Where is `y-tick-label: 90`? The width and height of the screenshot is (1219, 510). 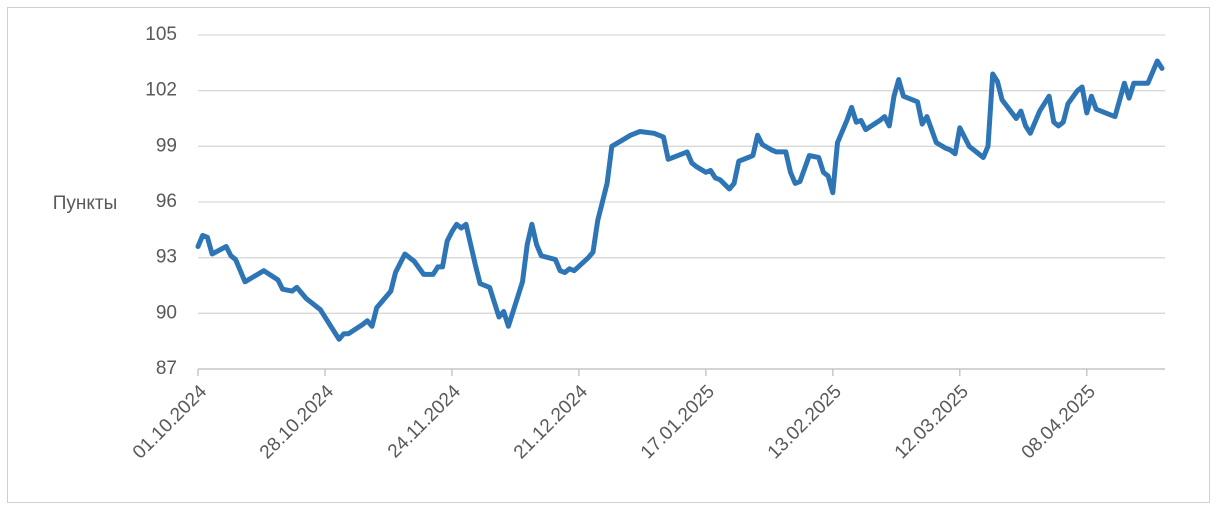 y-tick-label: 90 is located at coordinates (166, 312).